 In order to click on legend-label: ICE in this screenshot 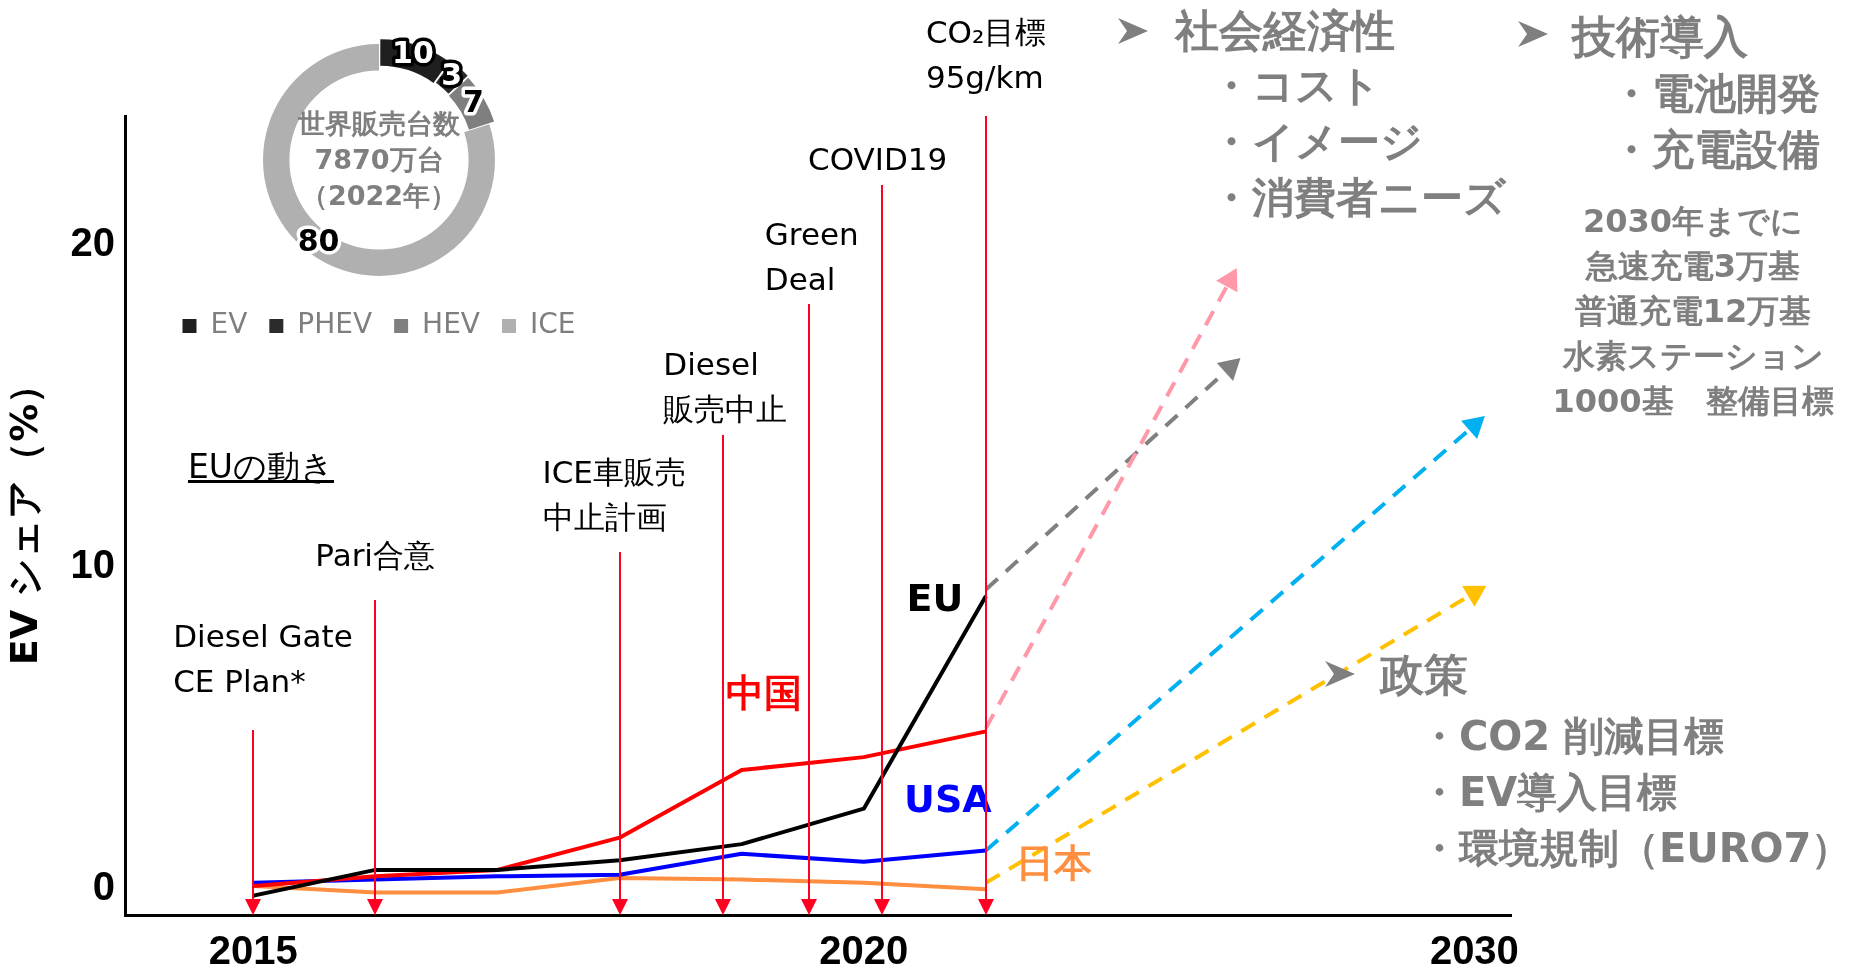, I will do `click(553, 324)`.